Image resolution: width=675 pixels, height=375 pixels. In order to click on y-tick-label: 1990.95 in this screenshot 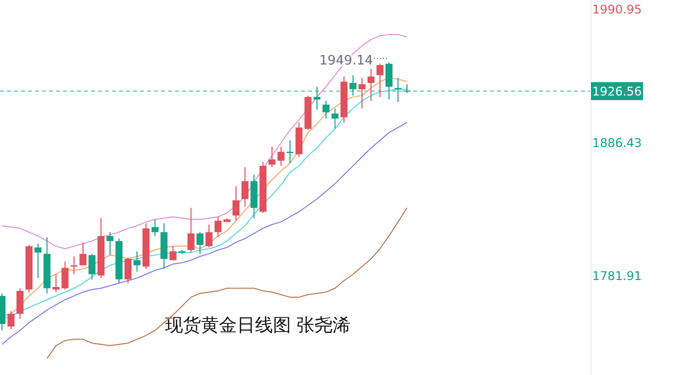, I will do `click(617, 9)`.